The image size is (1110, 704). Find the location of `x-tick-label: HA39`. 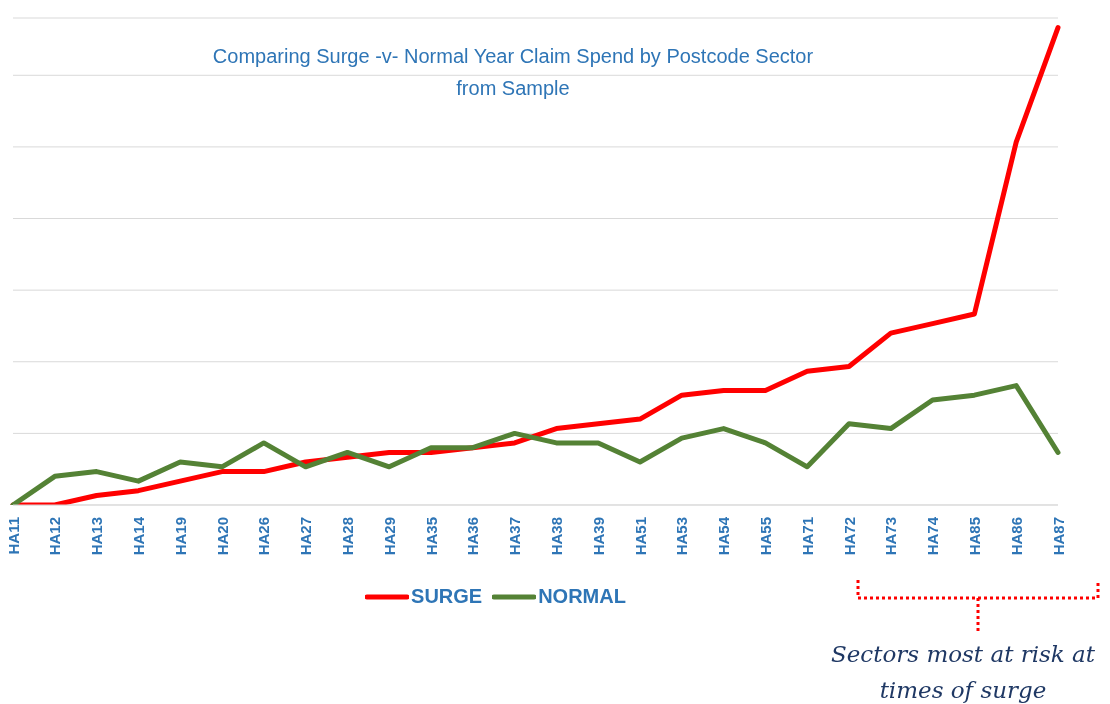

x-tick-label: HA39 is located at coordinates (598, 536).